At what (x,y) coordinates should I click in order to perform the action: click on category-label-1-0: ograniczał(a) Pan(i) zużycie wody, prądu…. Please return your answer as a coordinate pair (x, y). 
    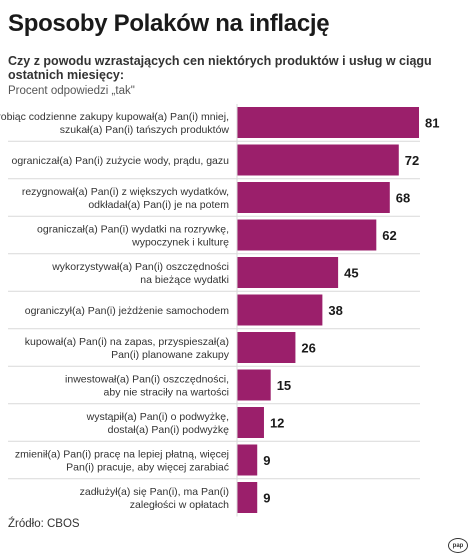
    Looking at the image, I should click on (121, 161).